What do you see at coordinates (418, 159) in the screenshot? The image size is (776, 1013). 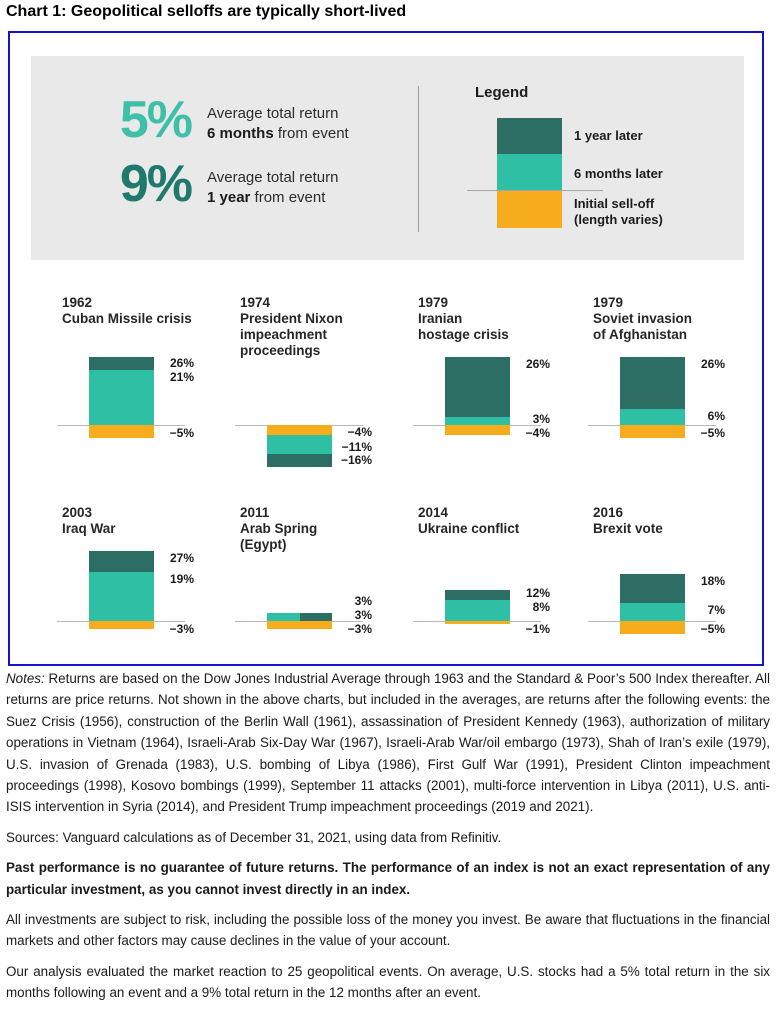 I see `panel-divider` at bounding box center [418, 159].